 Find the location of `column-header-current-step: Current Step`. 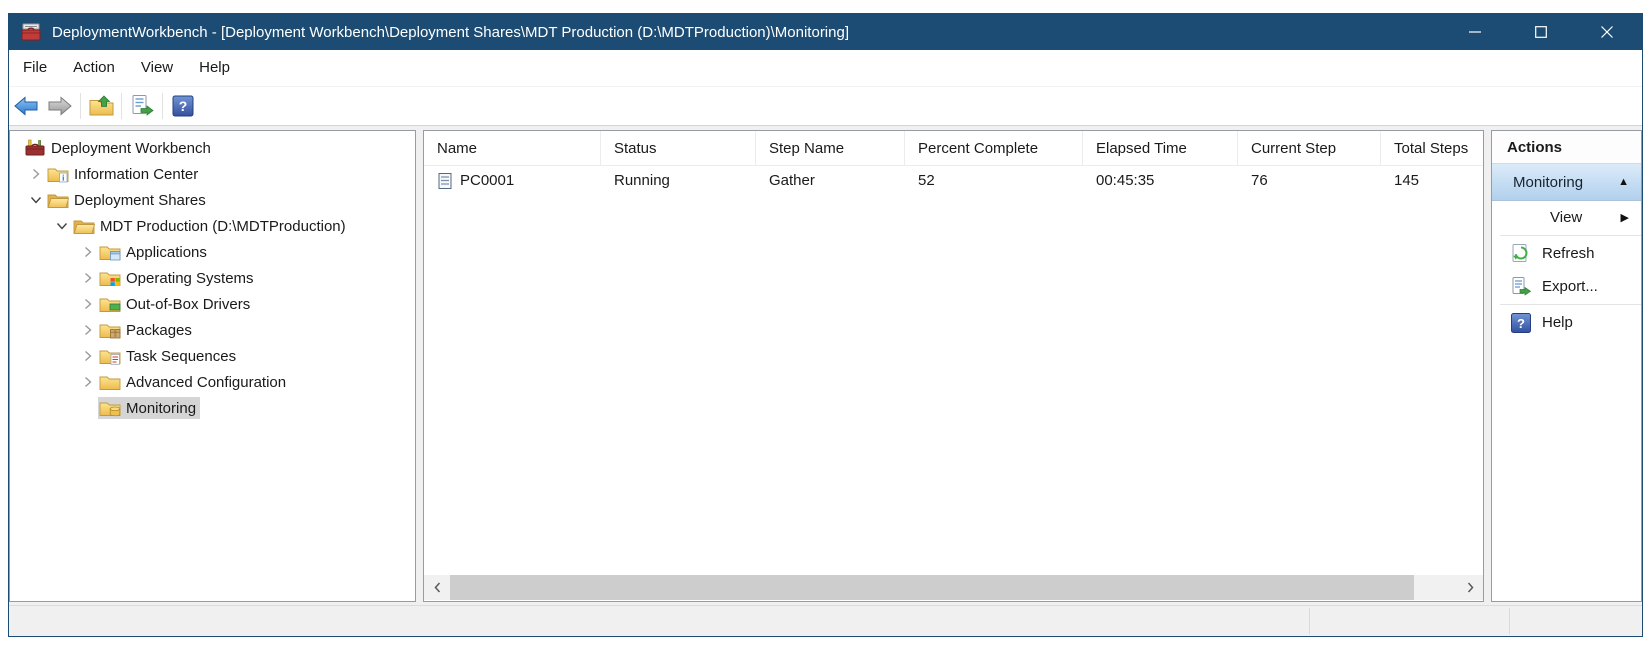

column-header-current-step: Current Step is located at coordinates (1309, 148).